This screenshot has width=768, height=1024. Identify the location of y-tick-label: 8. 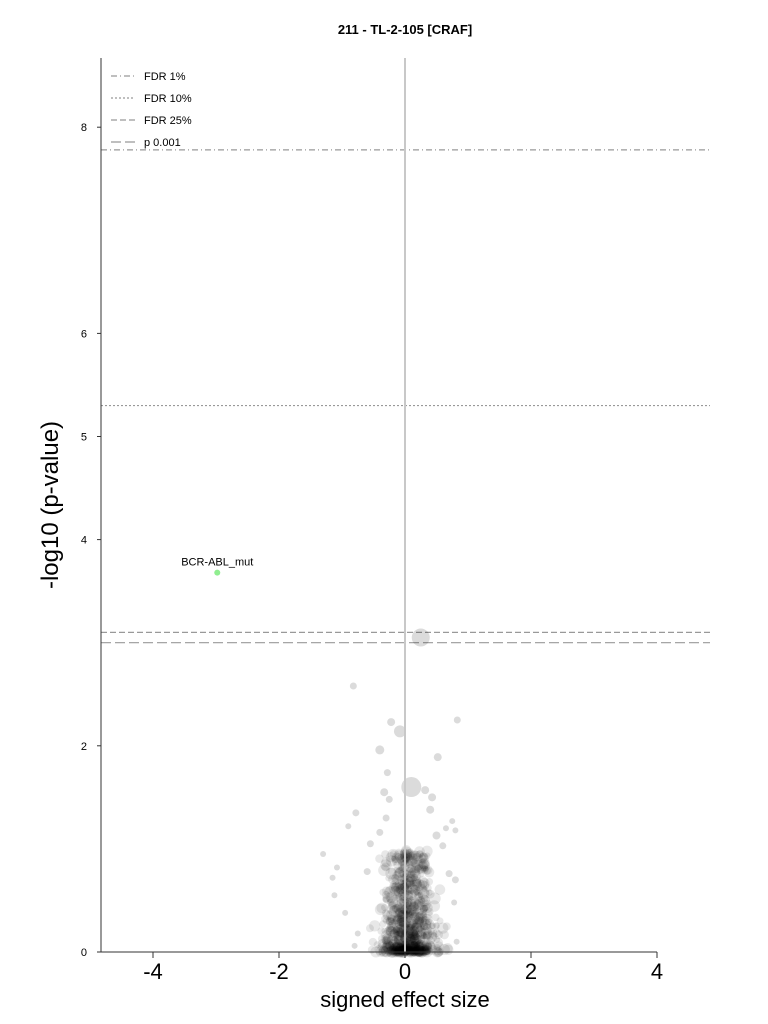
(84, 128).